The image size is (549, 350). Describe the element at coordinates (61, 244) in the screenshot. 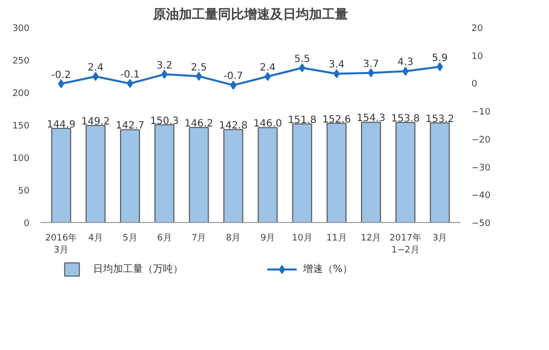

I see `x-tick-label: 2016年 3月` at that location.